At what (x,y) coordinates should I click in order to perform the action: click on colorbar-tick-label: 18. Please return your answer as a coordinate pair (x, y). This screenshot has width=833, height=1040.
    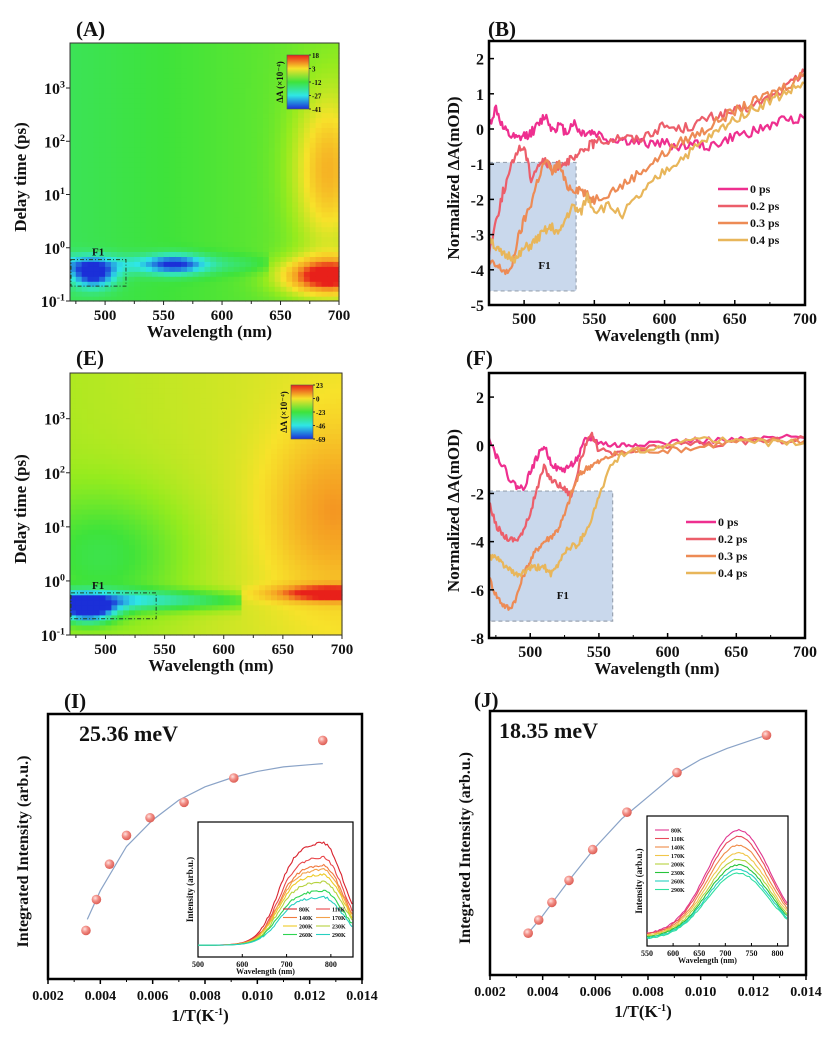
    Looking at the image, I should click on (316, 56).